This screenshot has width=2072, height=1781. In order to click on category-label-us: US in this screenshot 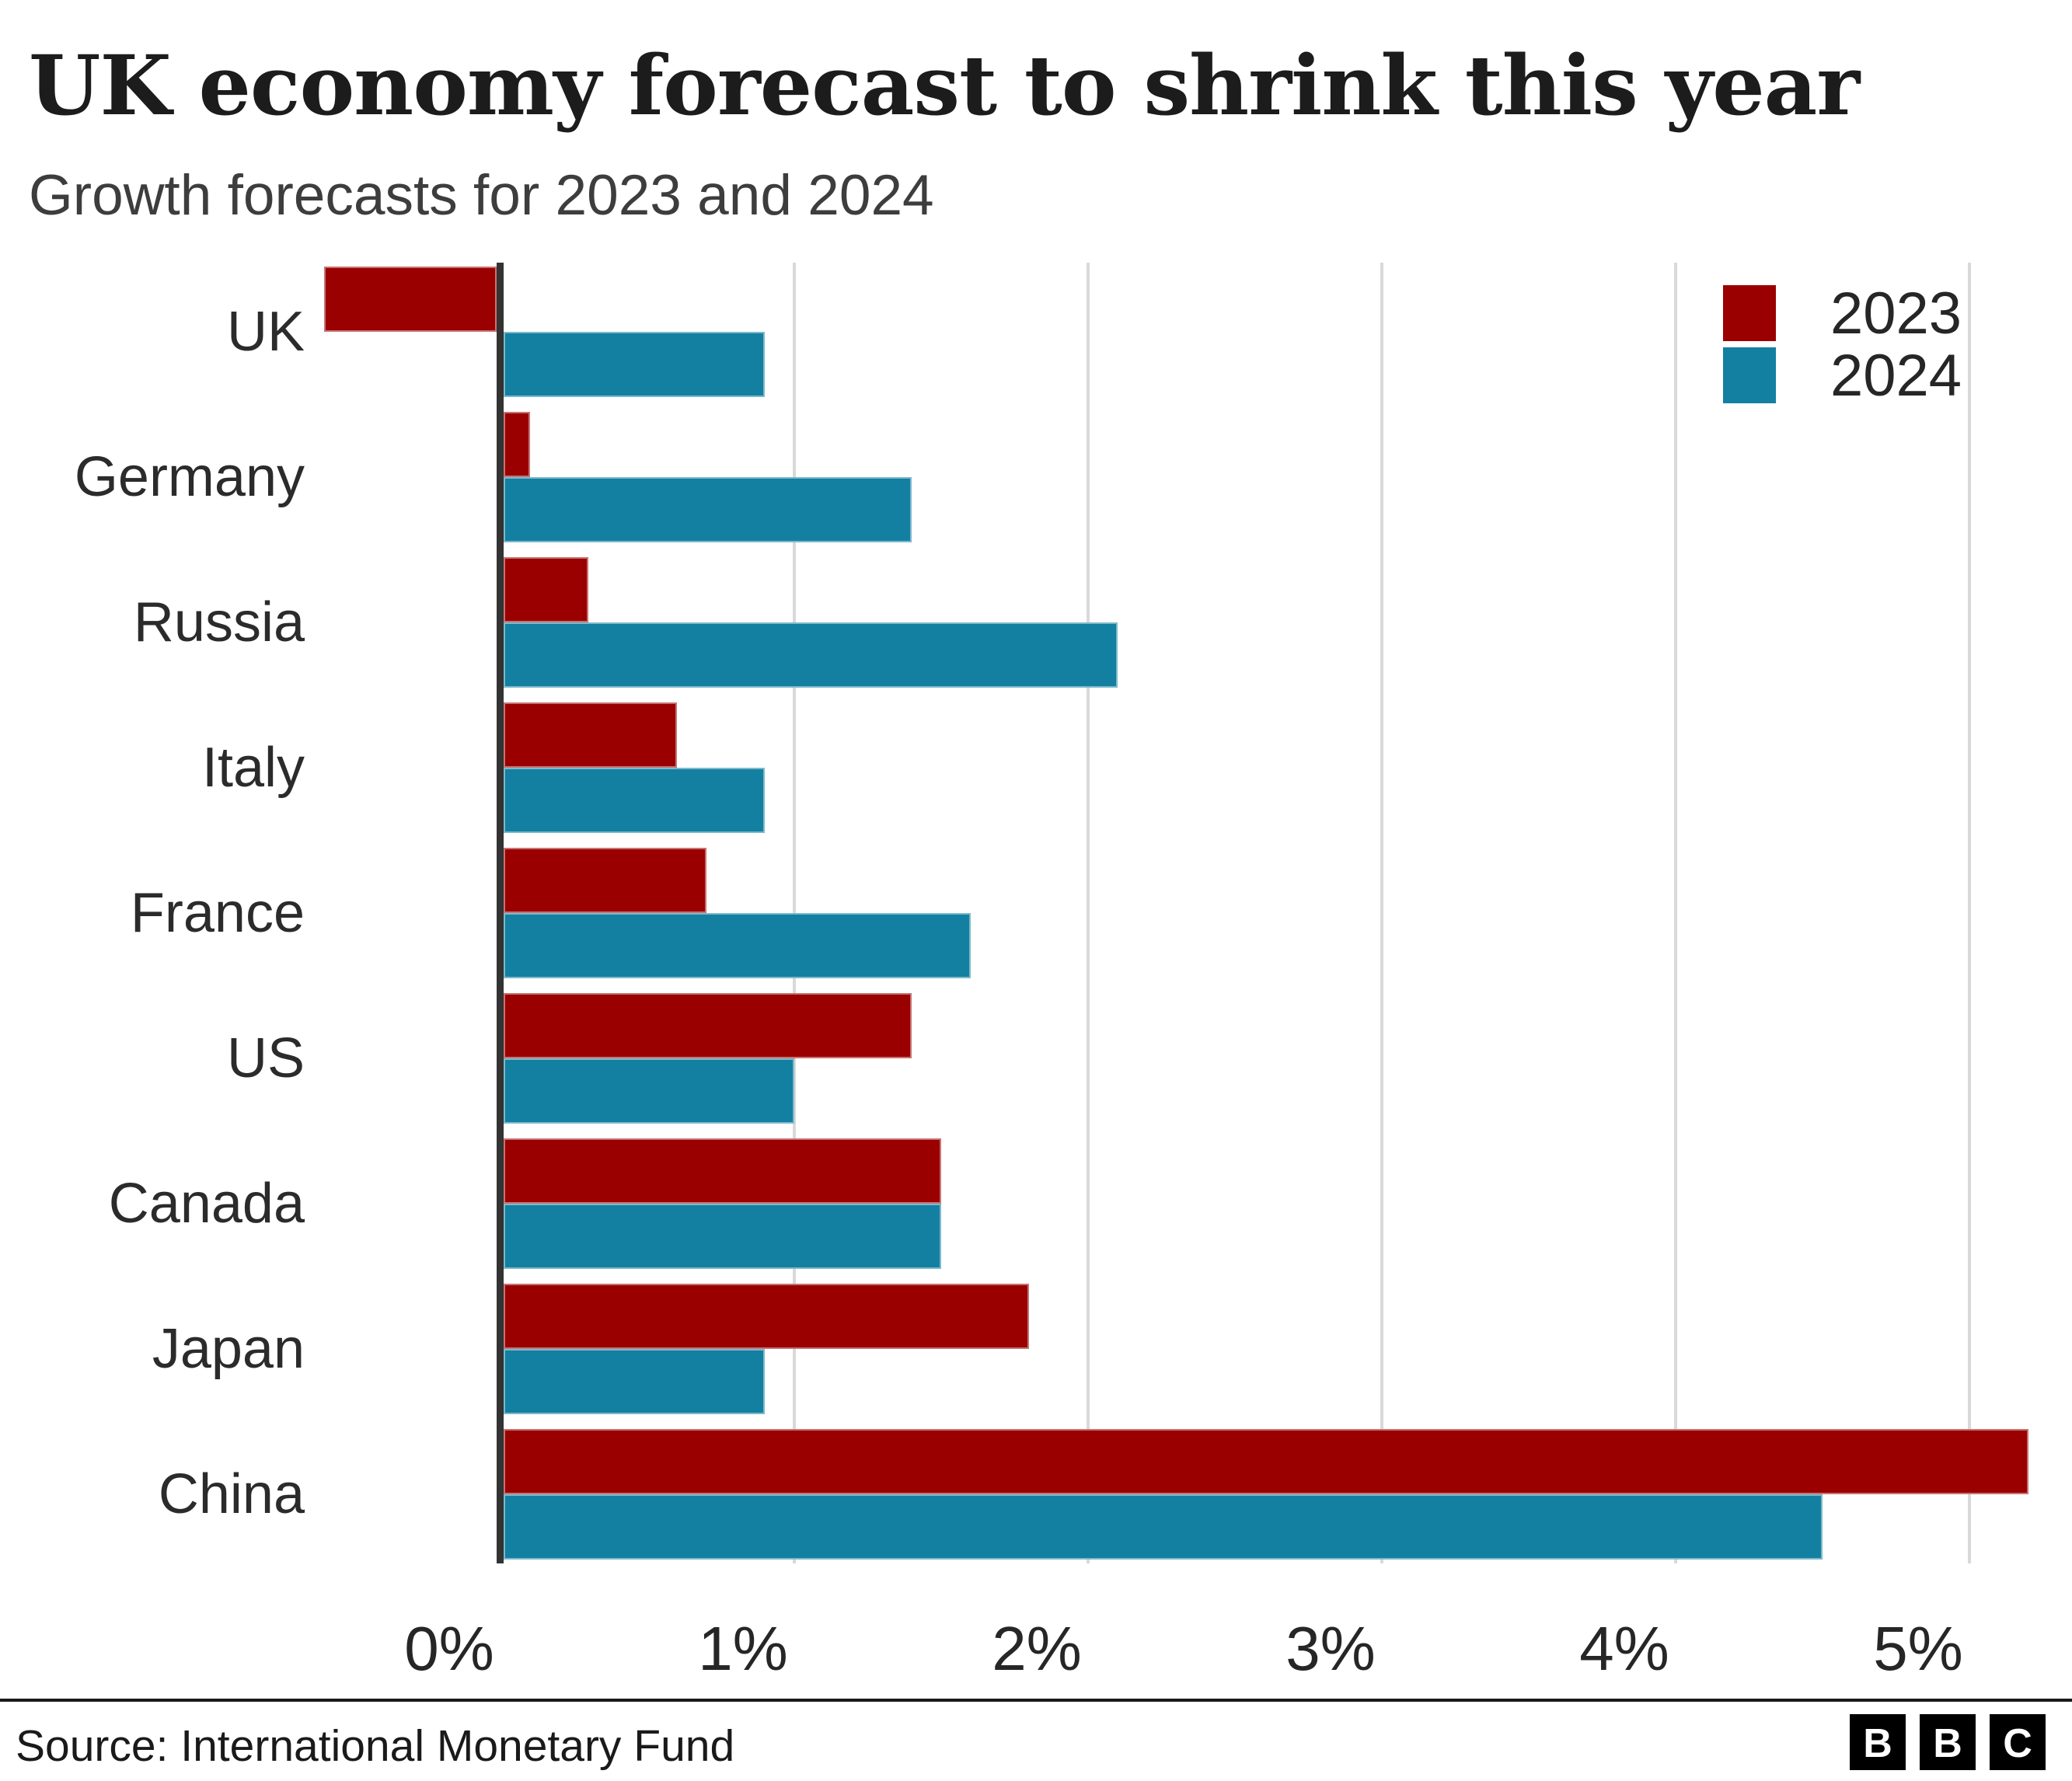, I will do `click(265, 1058)`.